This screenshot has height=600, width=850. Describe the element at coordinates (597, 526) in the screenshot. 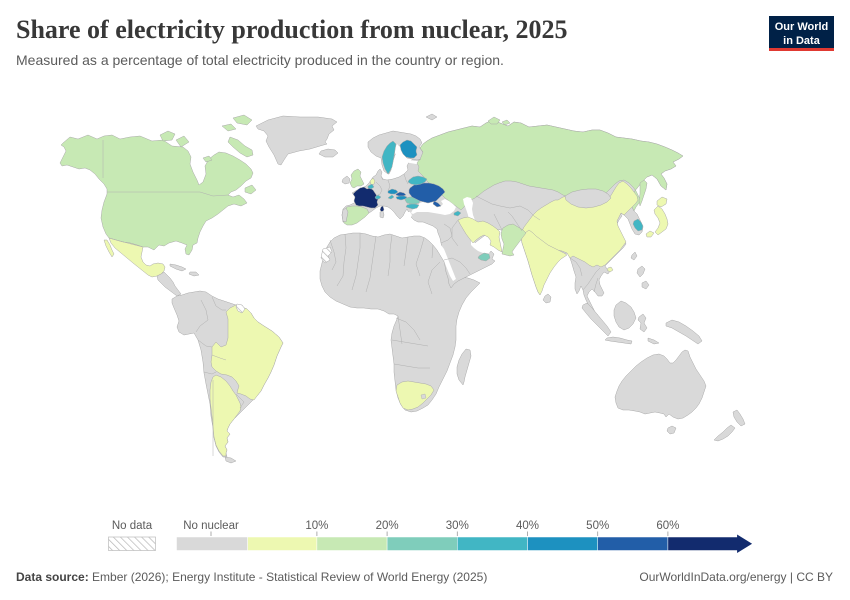

I see `svg-text: 50%` at that location.